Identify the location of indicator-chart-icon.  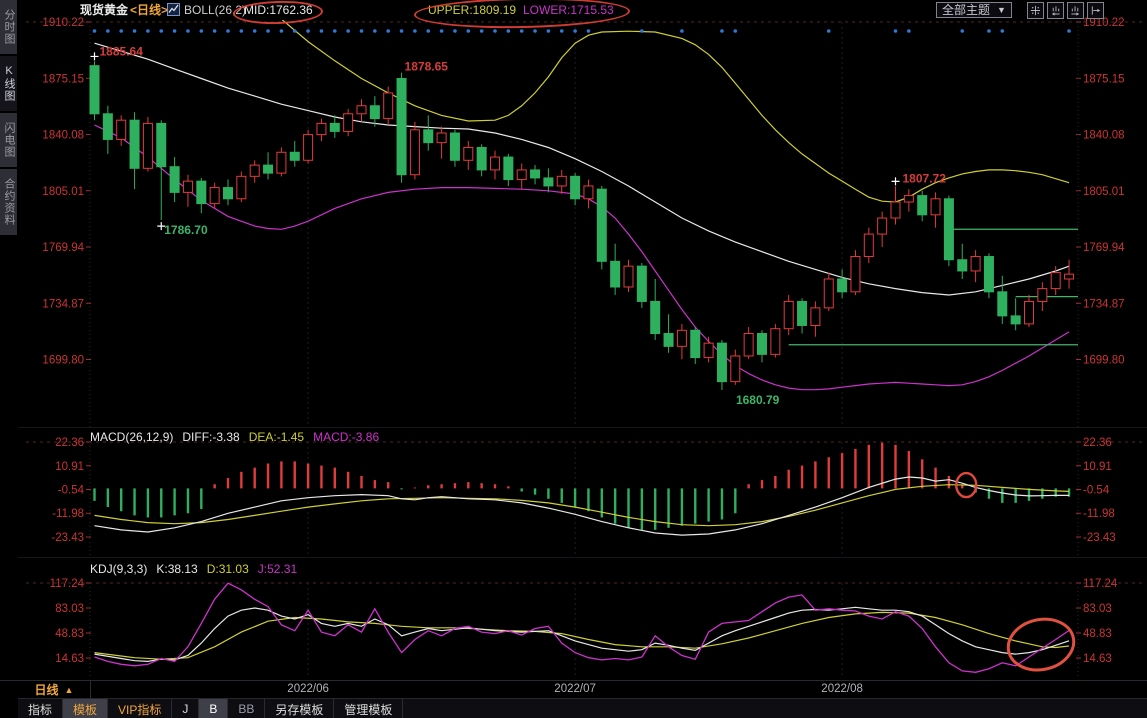
(173, 9).